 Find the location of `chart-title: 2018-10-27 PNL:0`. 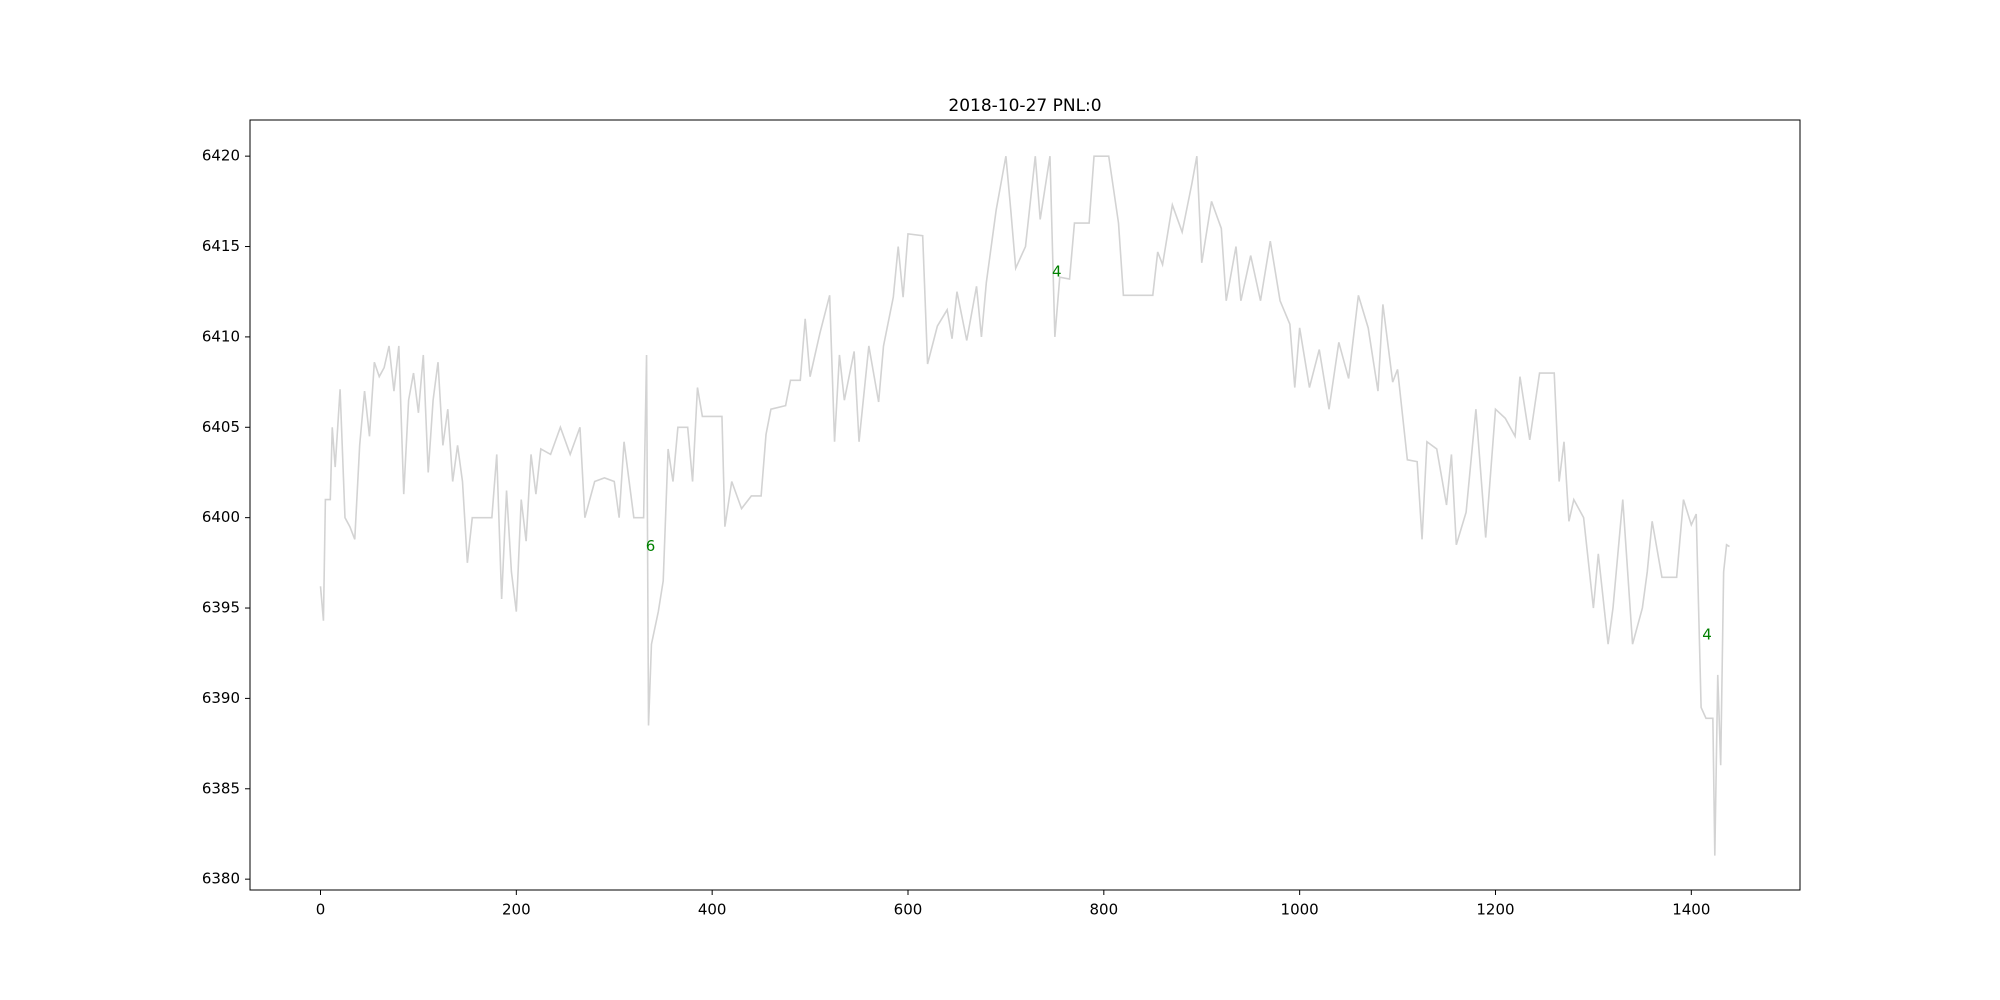

chart-title: 2018-10-27 PNL:0 is located at coordinates (1024, 106).